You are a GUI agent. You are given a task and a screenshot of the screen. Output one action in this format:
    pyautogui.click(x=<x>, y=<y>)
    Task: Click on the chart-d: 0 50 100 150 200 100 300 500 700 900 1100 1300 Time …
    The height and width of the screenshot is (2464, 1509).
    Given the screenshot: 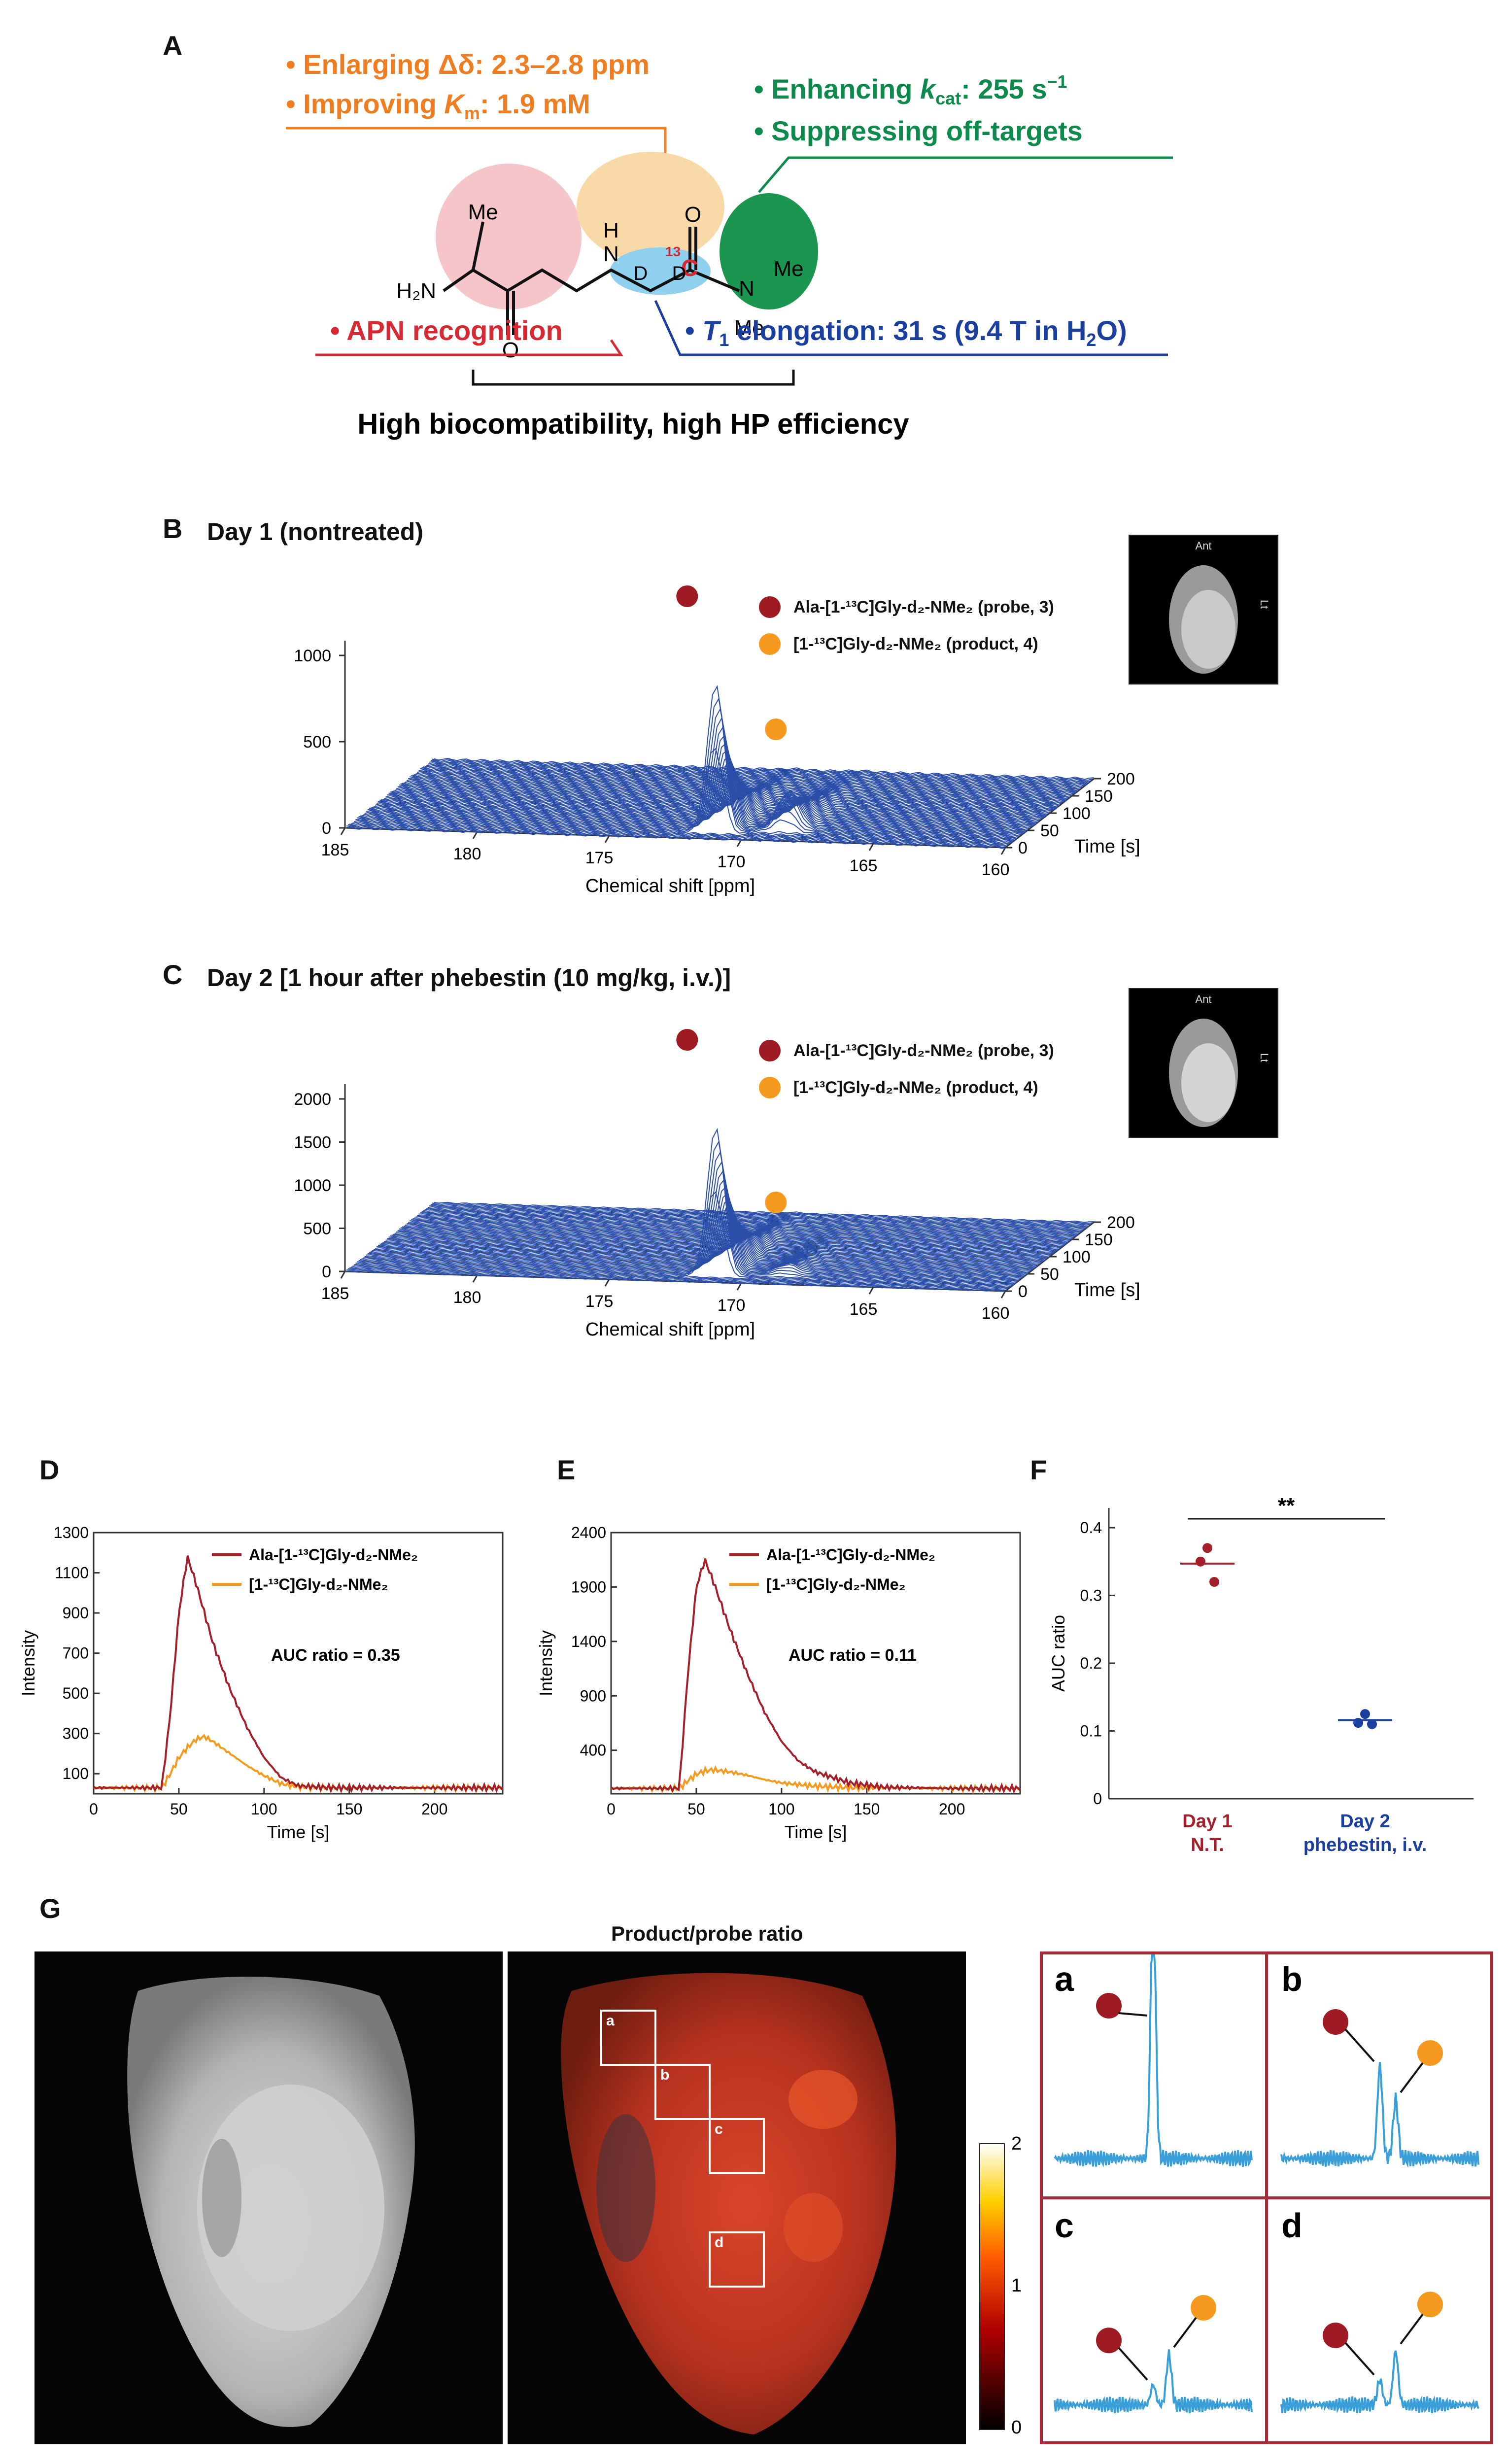 What is the action you would take?
    pyautogui.click(x=261, y=1683)
    